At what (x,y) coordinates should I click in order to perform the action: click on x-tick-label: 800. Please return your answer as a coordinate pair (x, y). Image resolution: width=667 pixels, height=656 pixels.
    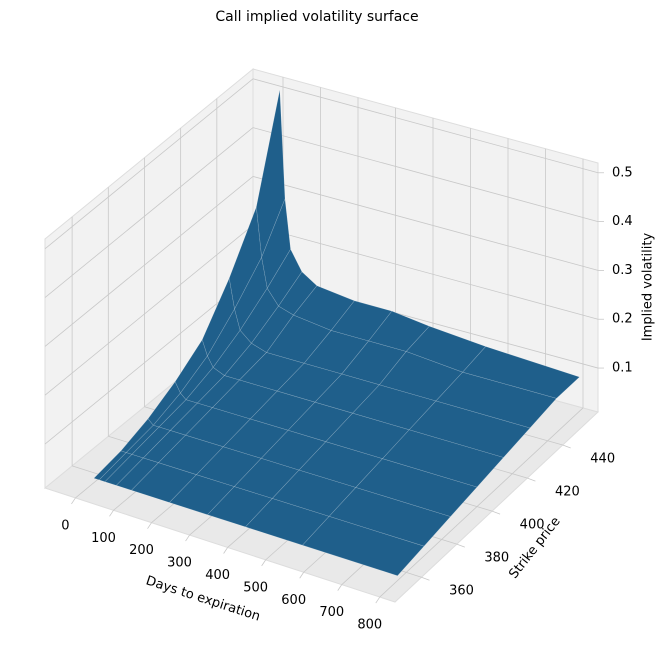
    Looking at the image, I should click on (369, 625).